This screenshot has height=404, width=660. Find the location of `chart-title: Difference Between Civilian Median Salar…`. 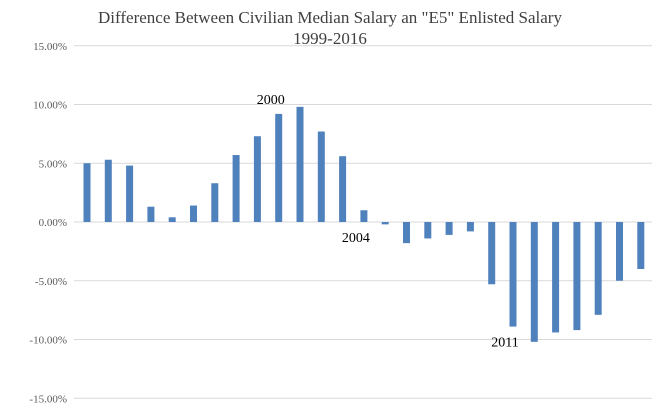

chart-title: Difference Between Civilian Median Salar… is located at coordinates (330, 17).